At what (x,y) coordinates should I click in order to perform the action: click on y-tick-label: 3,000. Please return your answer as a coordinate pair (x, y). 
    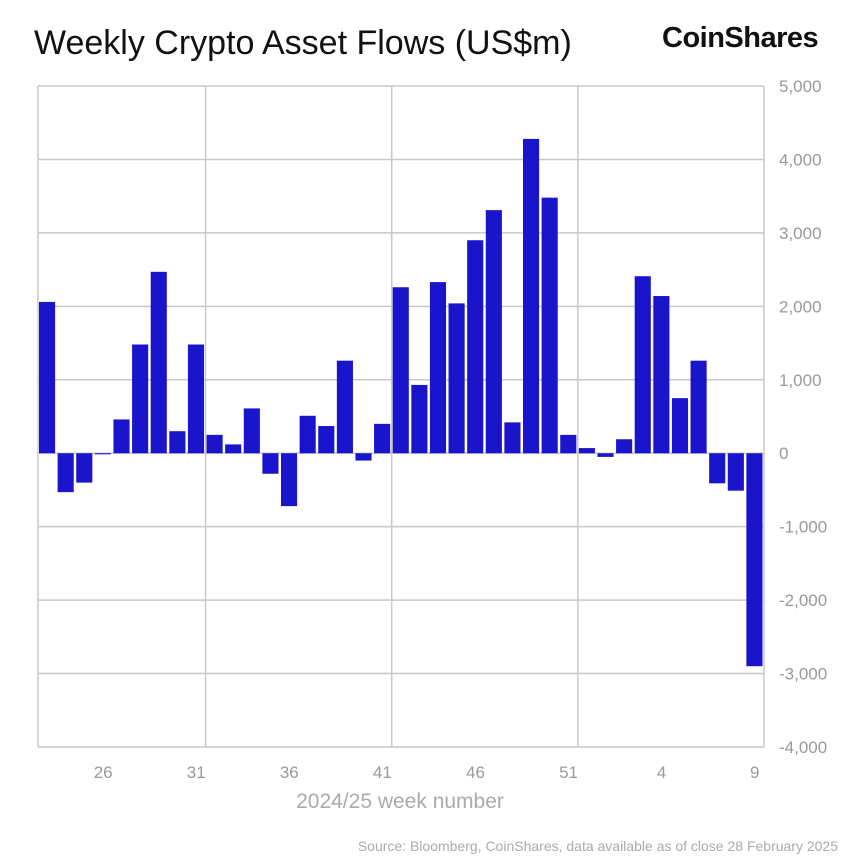
    Looking at the image, I should click on (800, 233).